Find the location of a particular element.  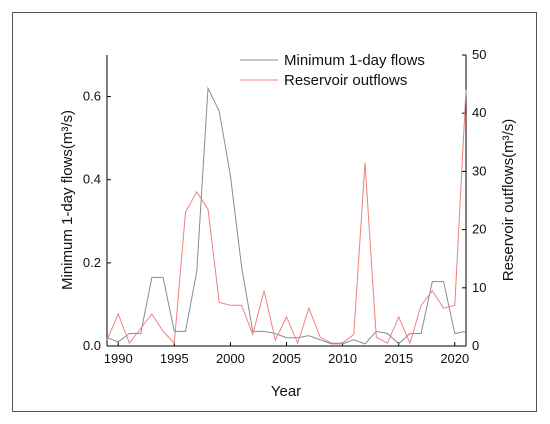

chart-legend: Minimum 1-day flows Reservoir outflows is located at coordinates (332, 70).